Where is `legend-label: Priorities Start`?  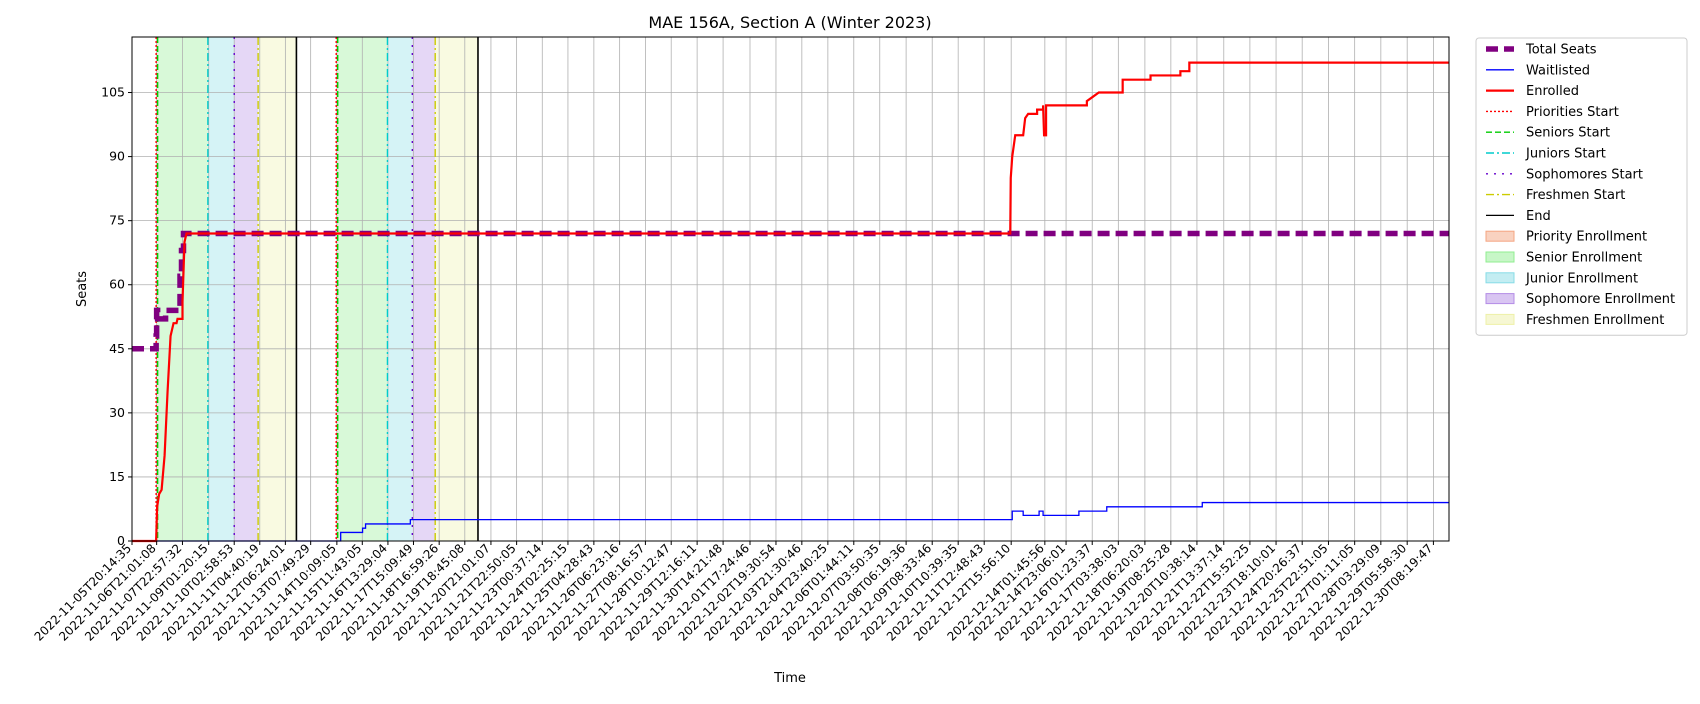
legend-label: Priorities Start is located at coordinates (1572, 112).